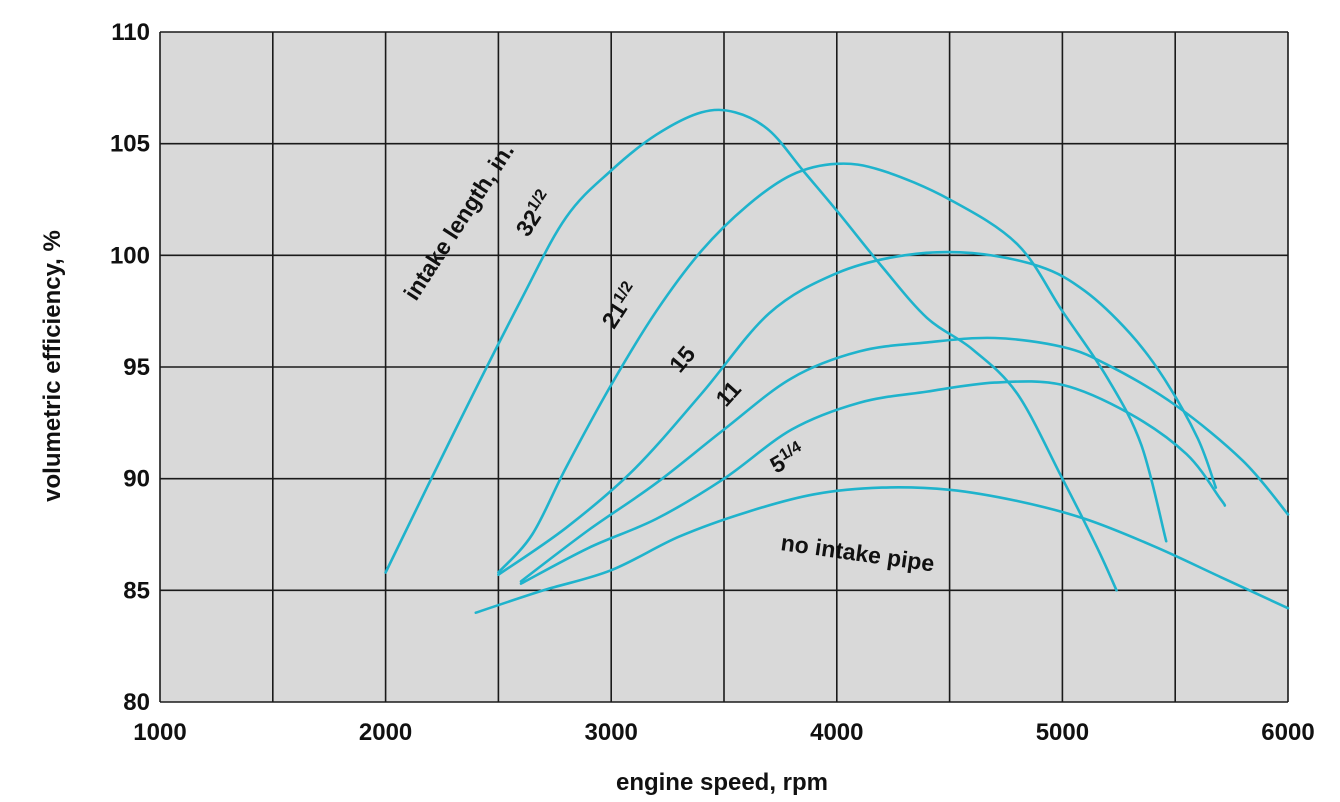 Image resolution: width=1340 pixels, height=802 pixels. I want to click on x-axis-title: engine speed, rpm, so click(722, 782).